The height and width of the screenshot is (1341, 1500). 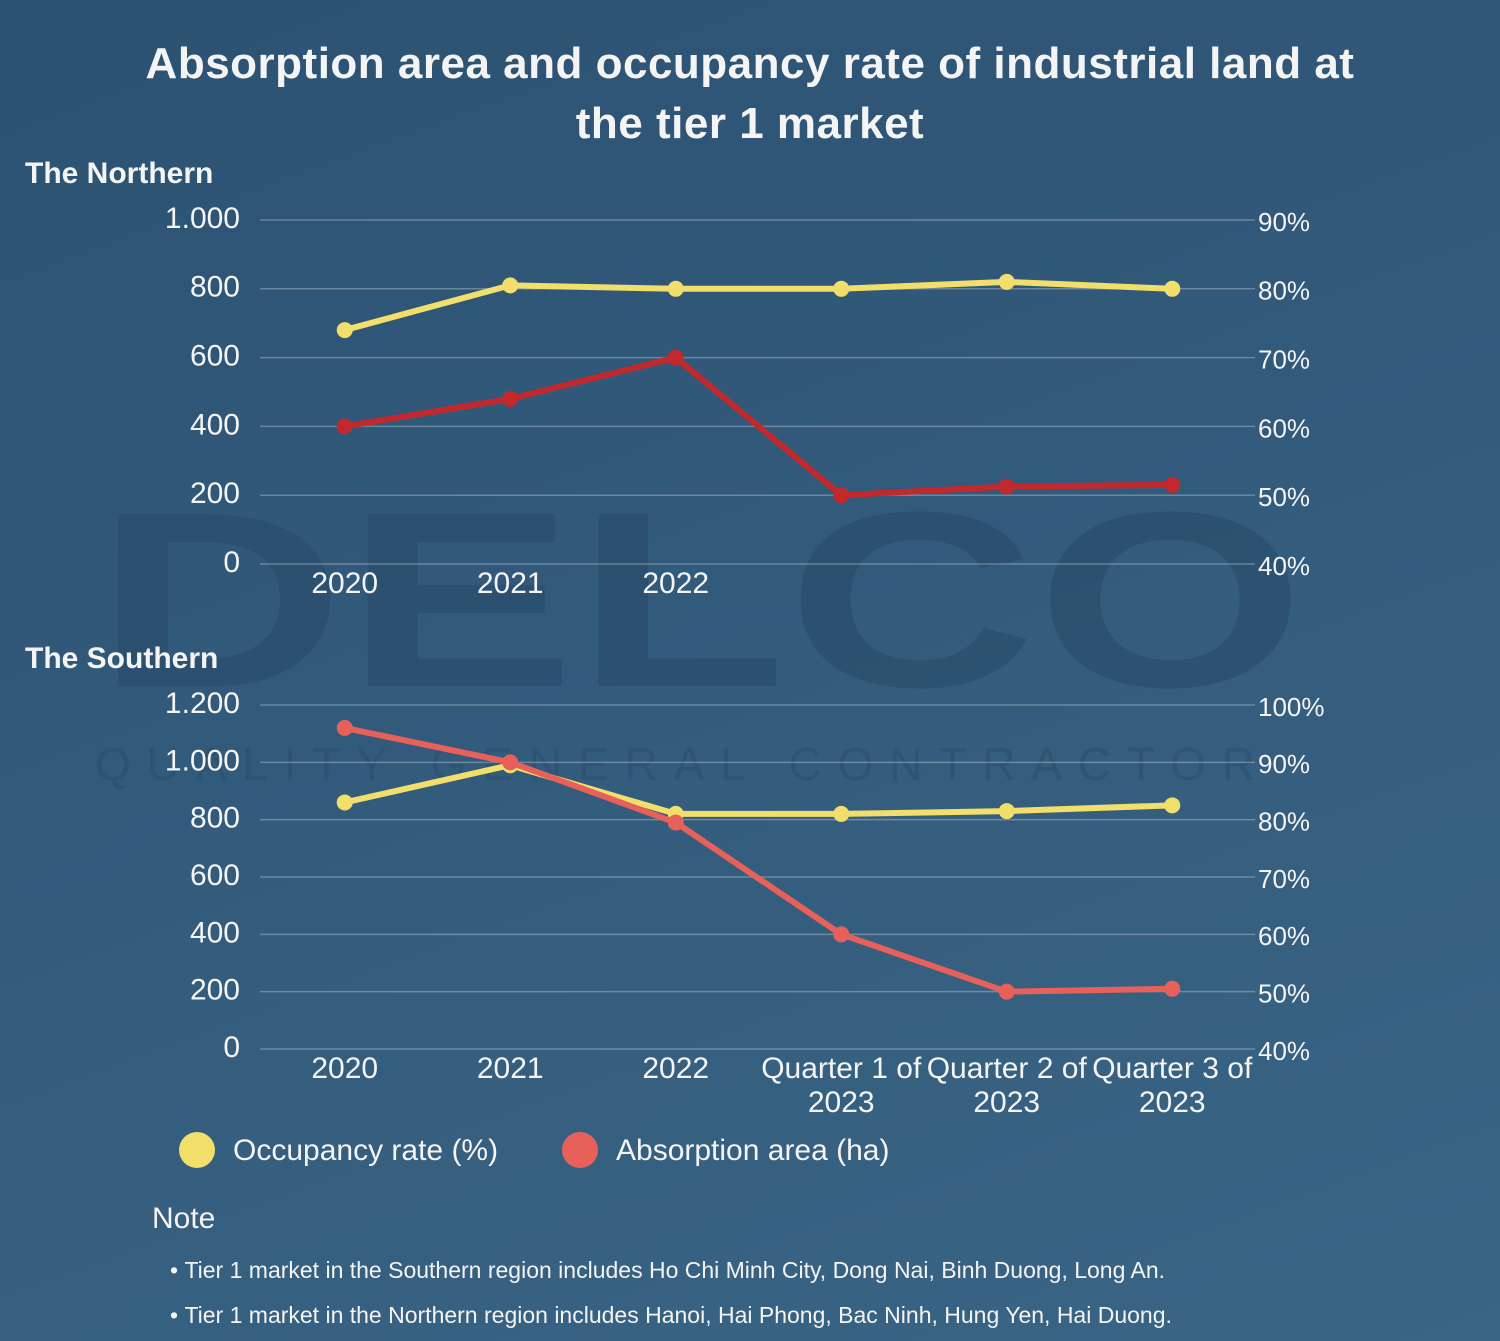 What do you see at coordinates (1172, 1085) in the screenshot?
I see `x-tick-label: Quarter 3 of 2023` at bounding box center [1172, 1085].